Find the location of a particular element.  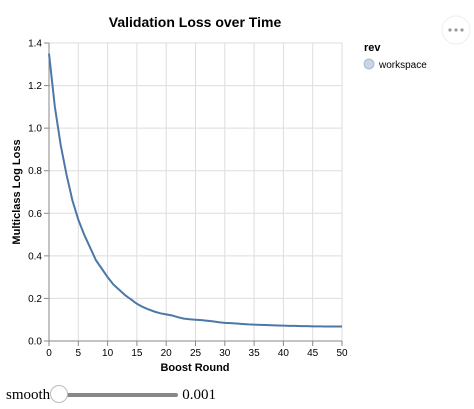

x-tick-label: 30 is located at coordinates (225, 353).